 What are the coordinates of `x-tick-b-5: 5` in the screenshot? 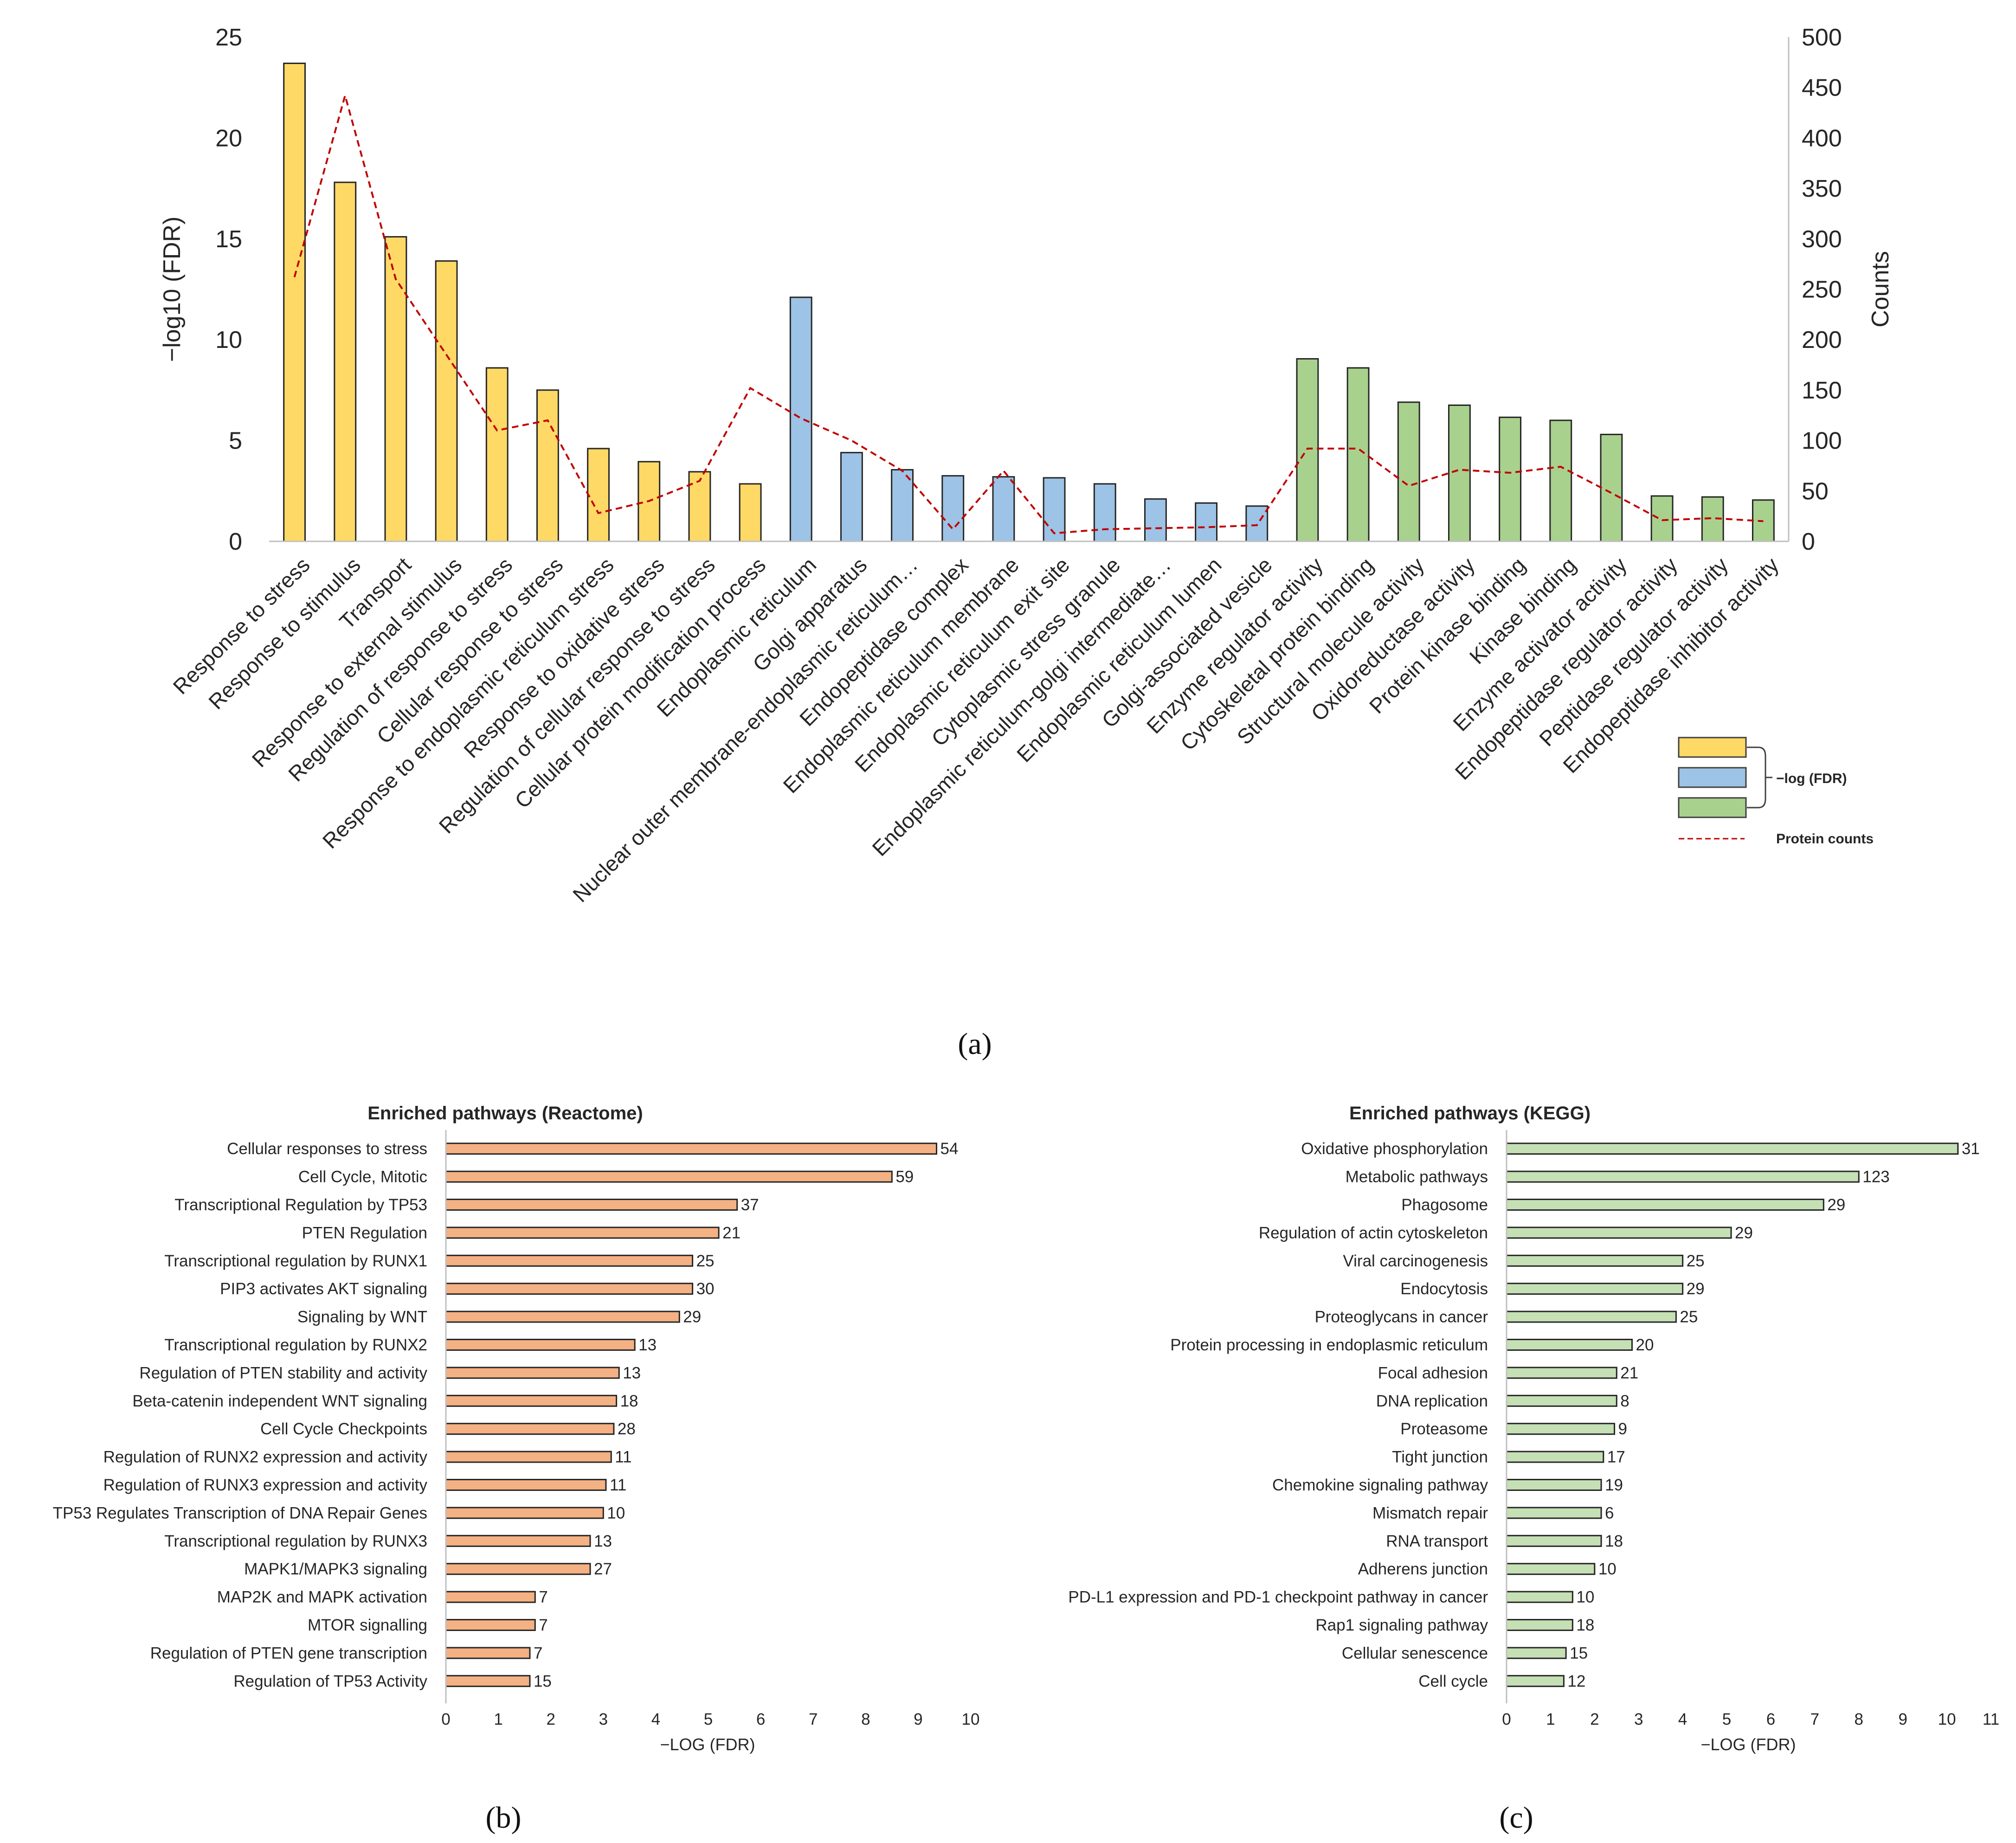 It's located at (708, 1719).